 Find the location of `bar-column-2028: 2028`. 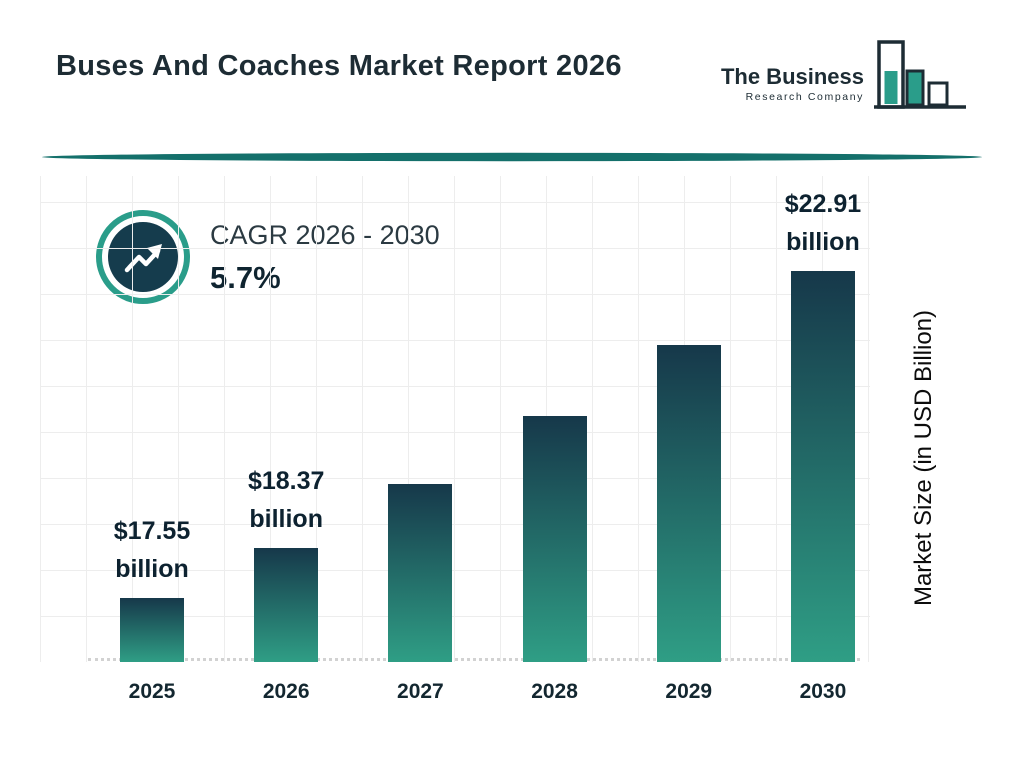

bar-column-2028: 2028 is located at coordinates (554, 486).